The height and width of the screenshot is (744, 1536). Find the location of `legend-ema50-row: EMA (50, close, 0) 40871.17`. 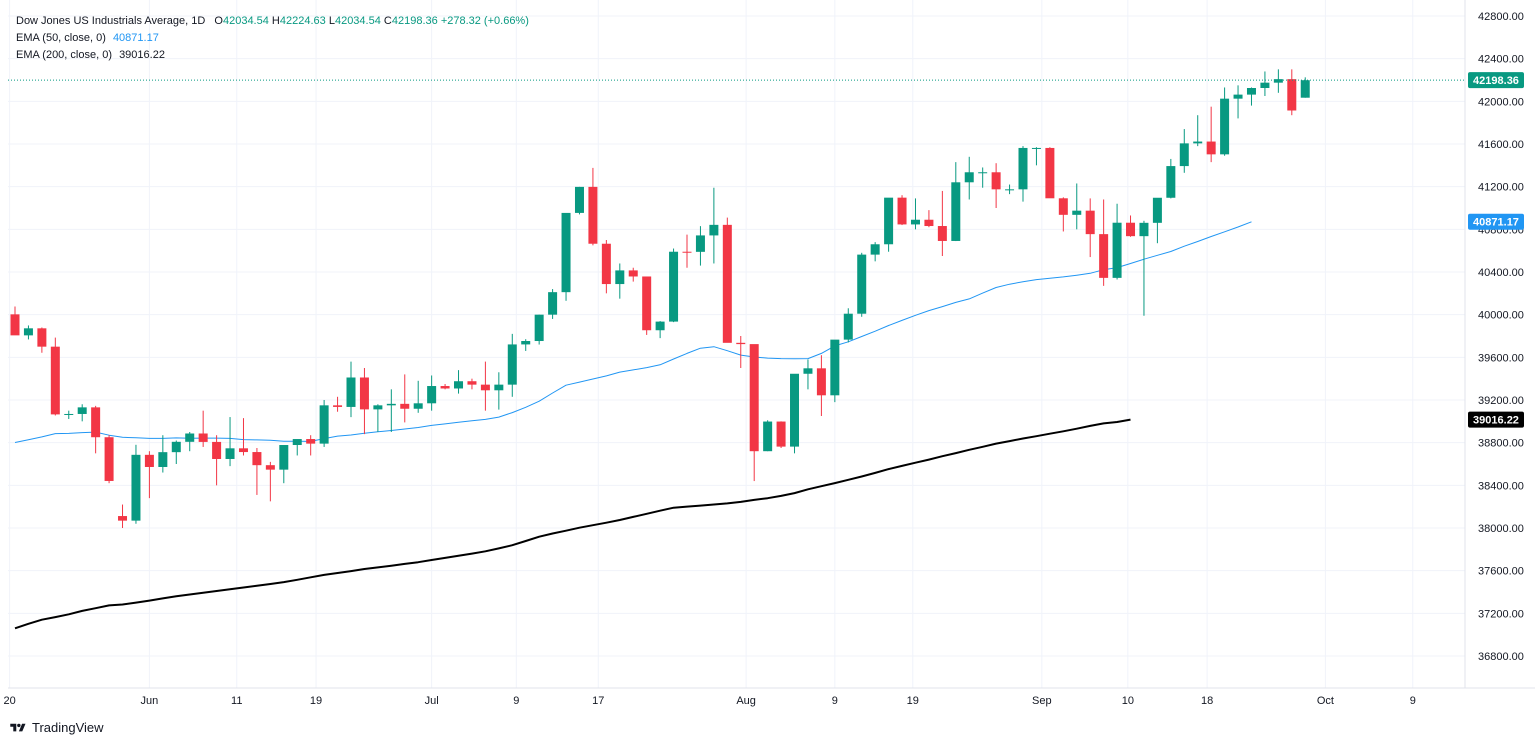

legend-ema50-row: EMA (50, close, 0) 40871.17 is located at coordinates (272, 38).